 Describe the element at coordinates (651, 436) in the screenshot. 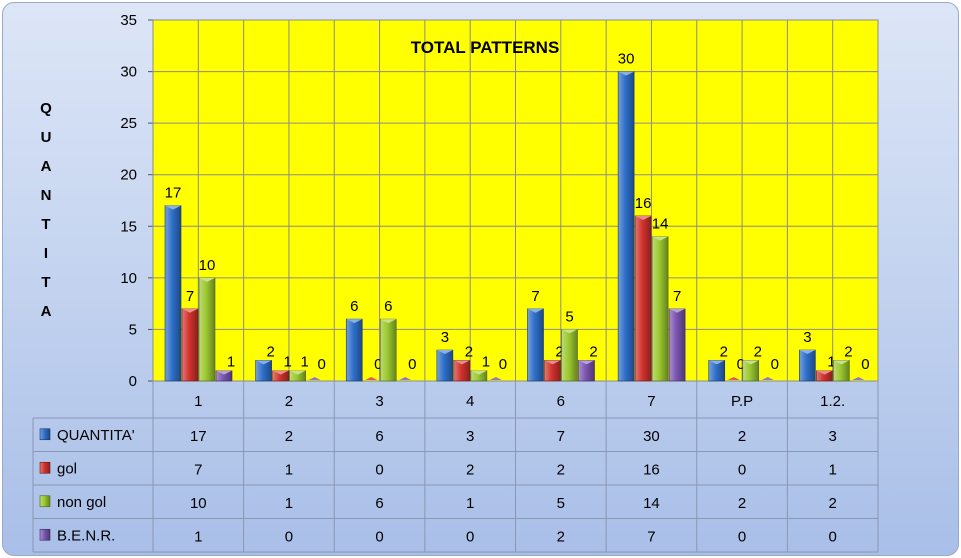

I see `table-cell-quantita-7: 30` at that location.